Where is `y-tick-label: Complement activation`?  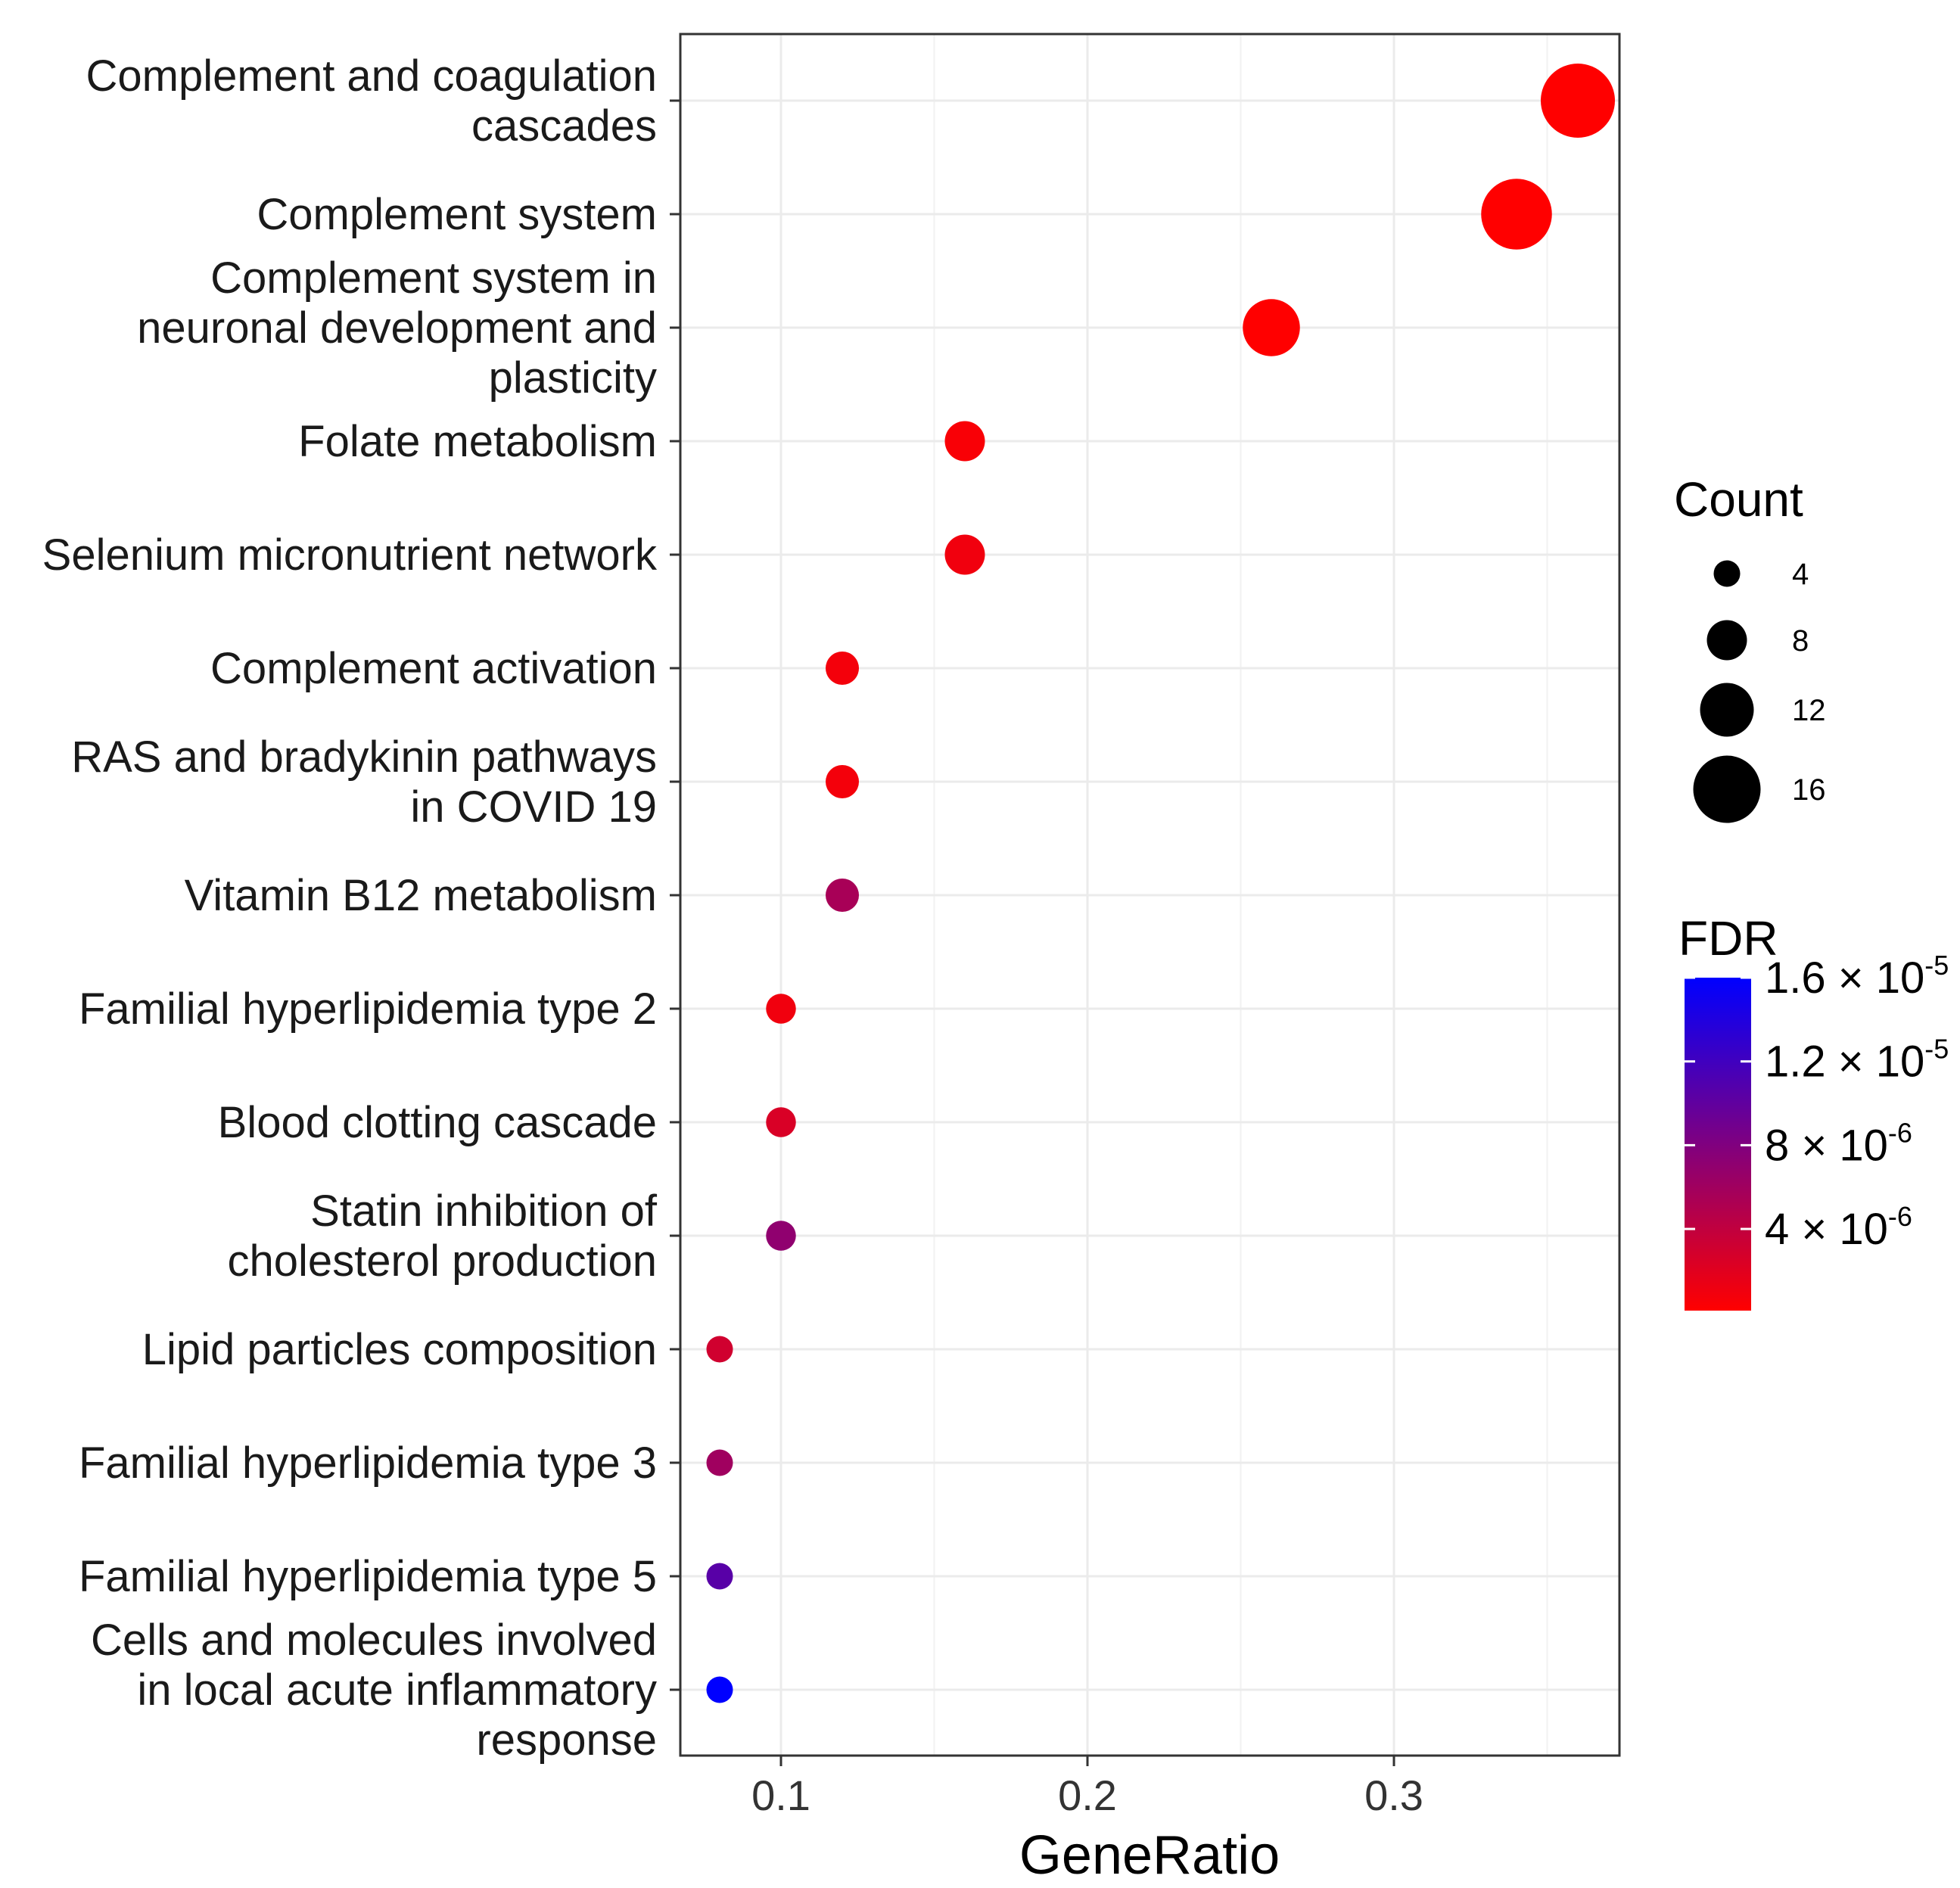
y-tick-label: Complement activation is located at coordinates (433, 668).